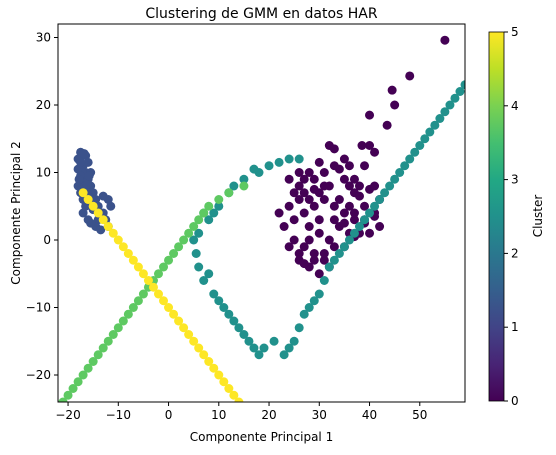 The height and width of the screenshot is (455, 556). Describe the element at coordinates (261, 14) in the screenshot. I see `chart-title: Clustering de GMM en datos HAR` at that location.